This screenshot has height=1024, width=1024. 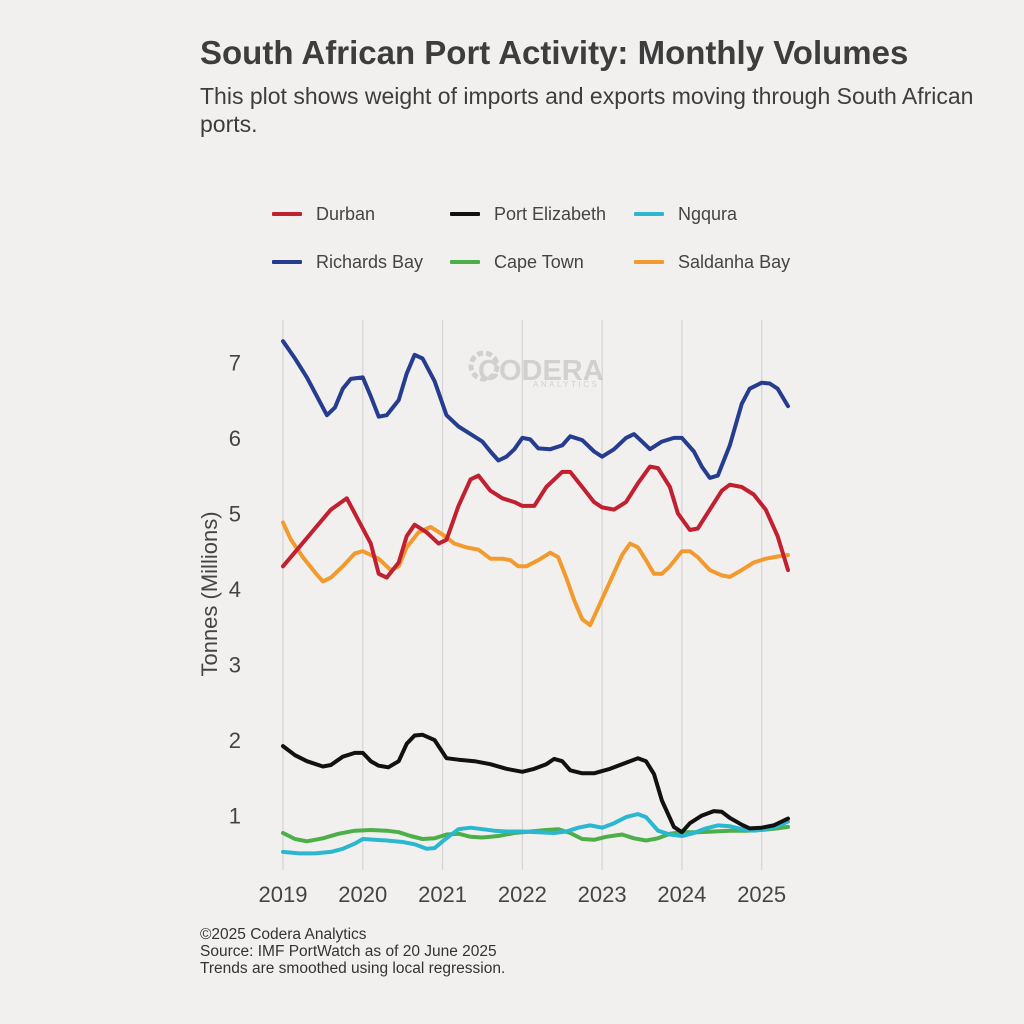 What do you see at coordinates (522, 894) in the screenshot?
I see `x-tick-label: 2022` at bounding box center [522, 894].